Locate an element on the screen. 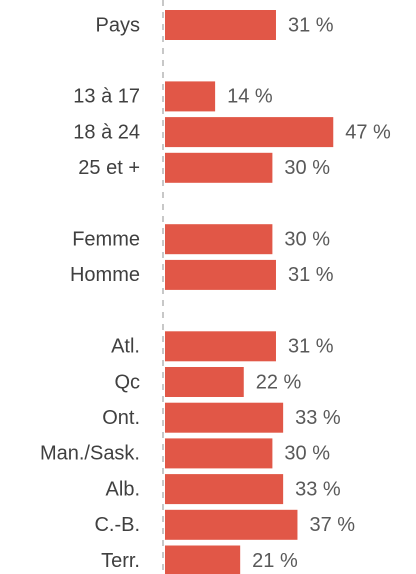 This screenshot has width=416, height=574. value-label: 37 % is located at coordinates (332, 525).